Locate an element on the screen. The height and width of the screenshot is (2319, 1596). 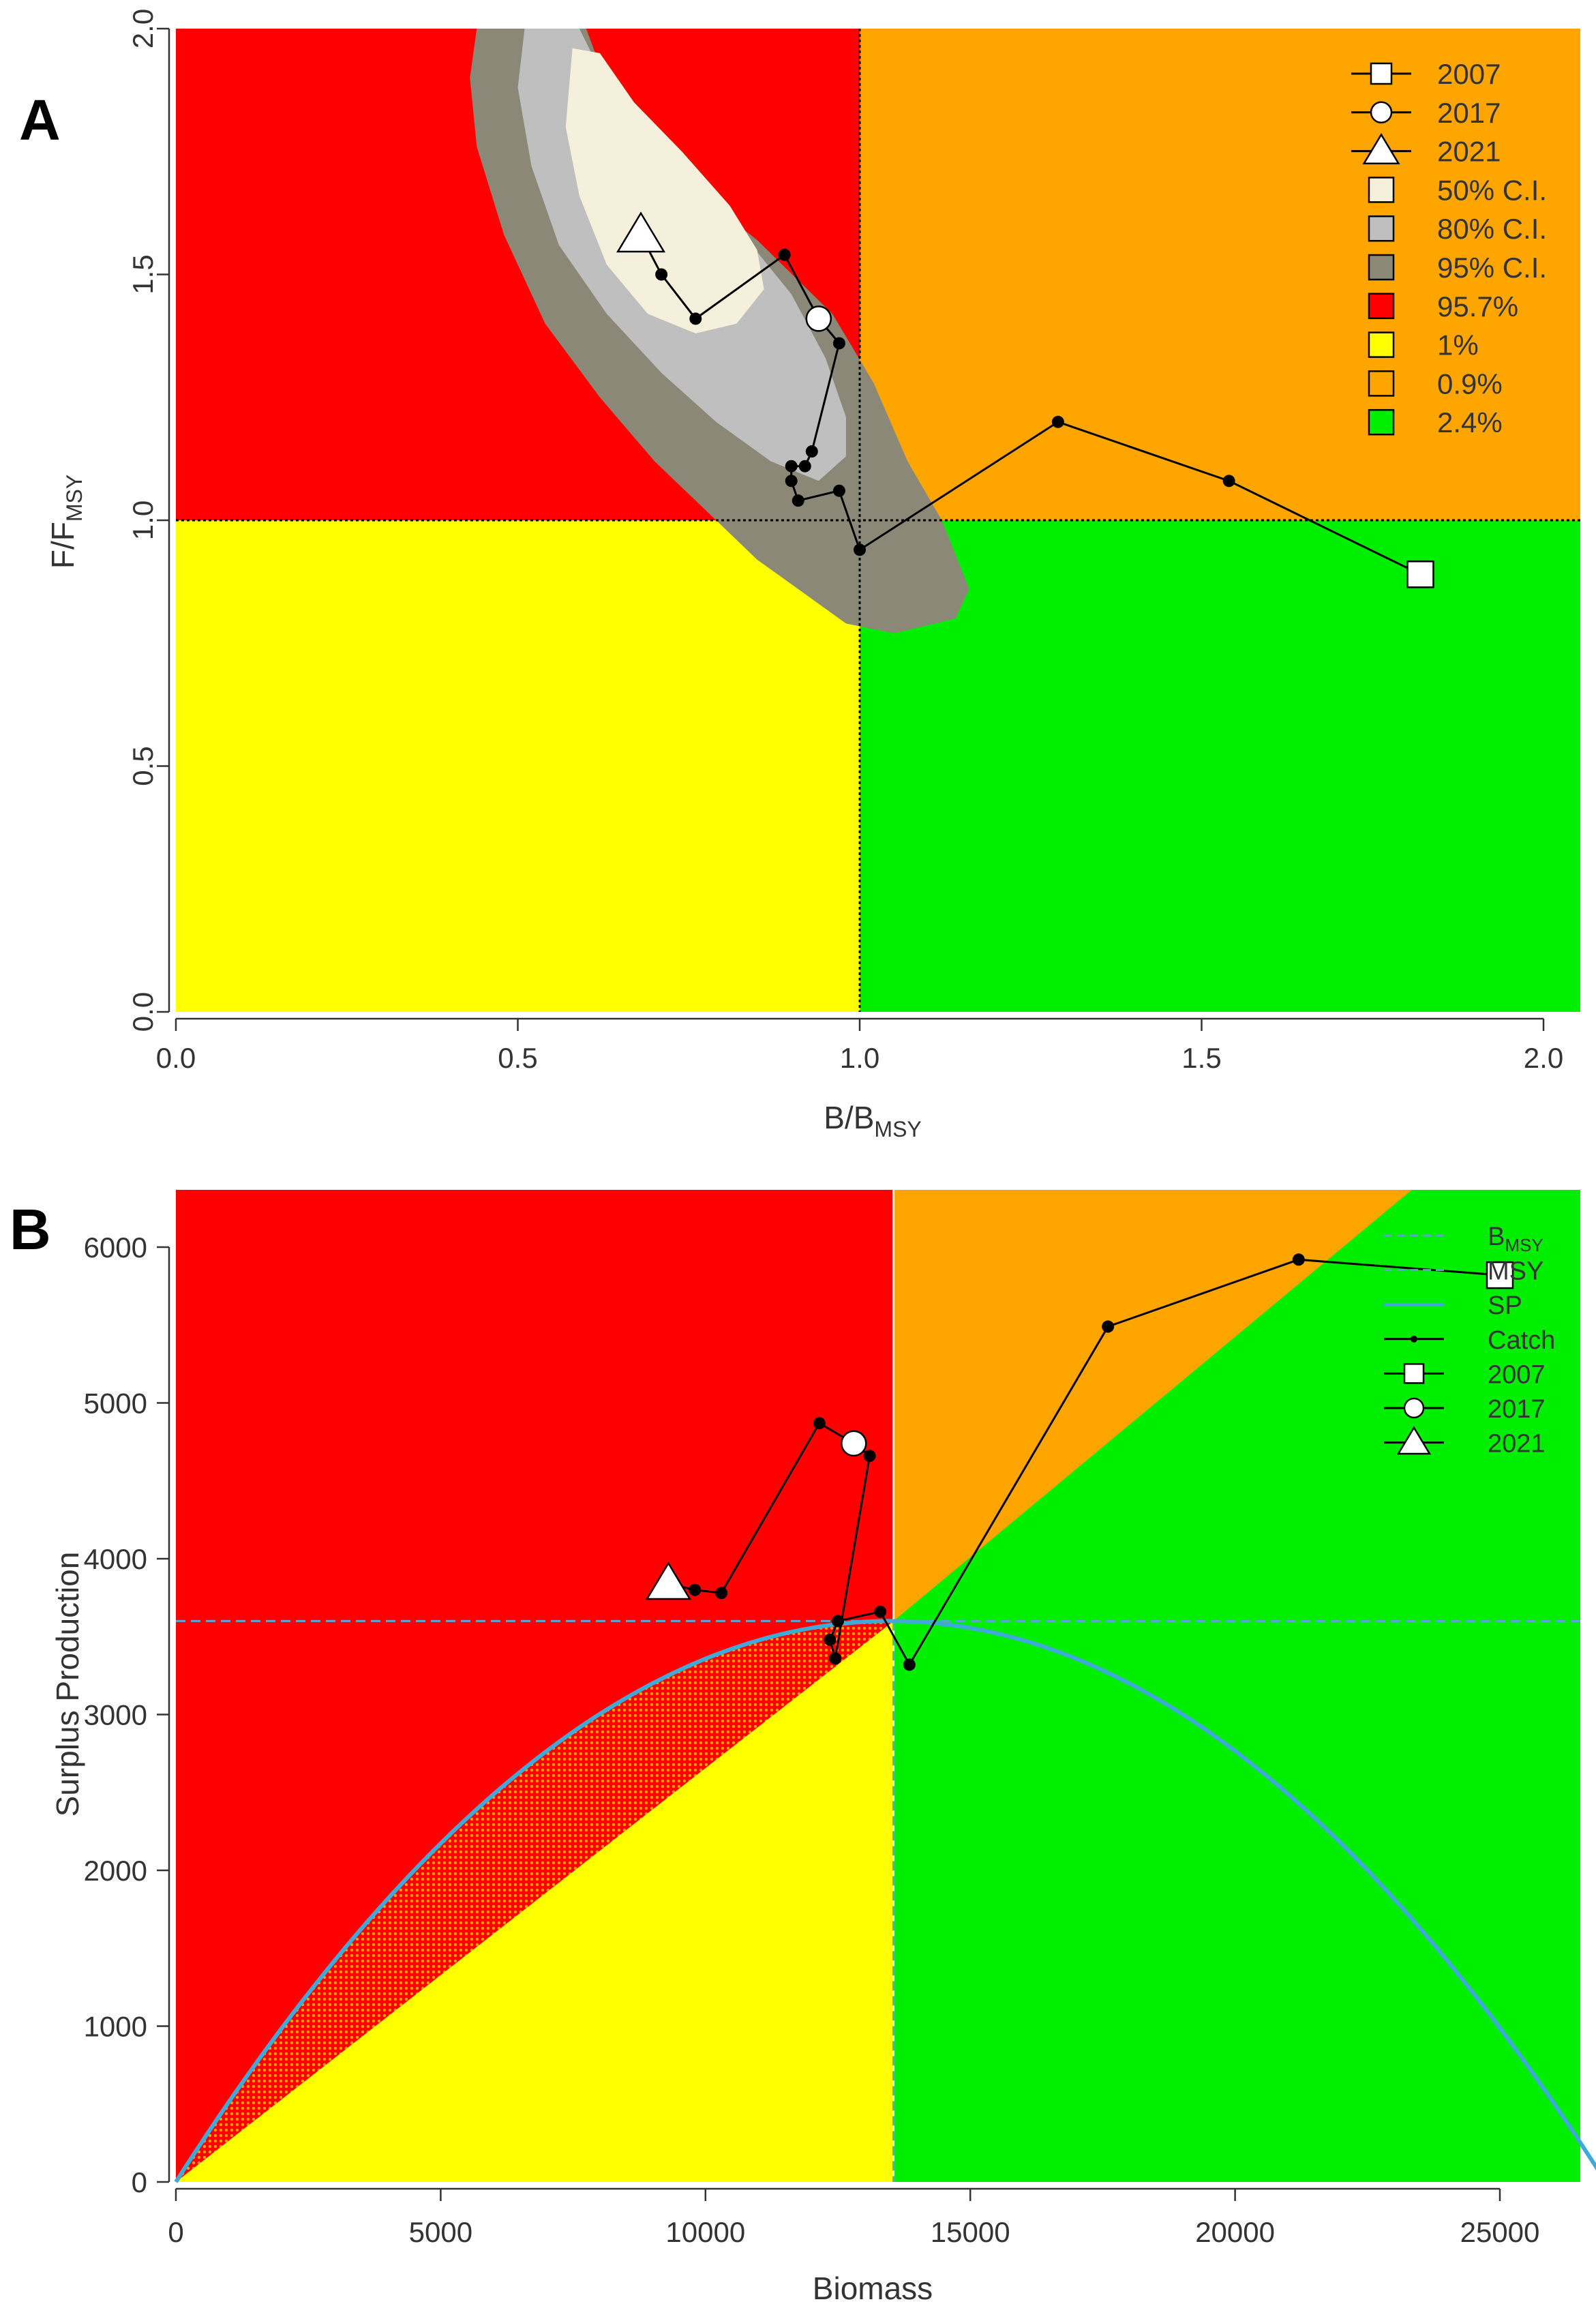
confidence-regions is located at coordinates (719, 331).